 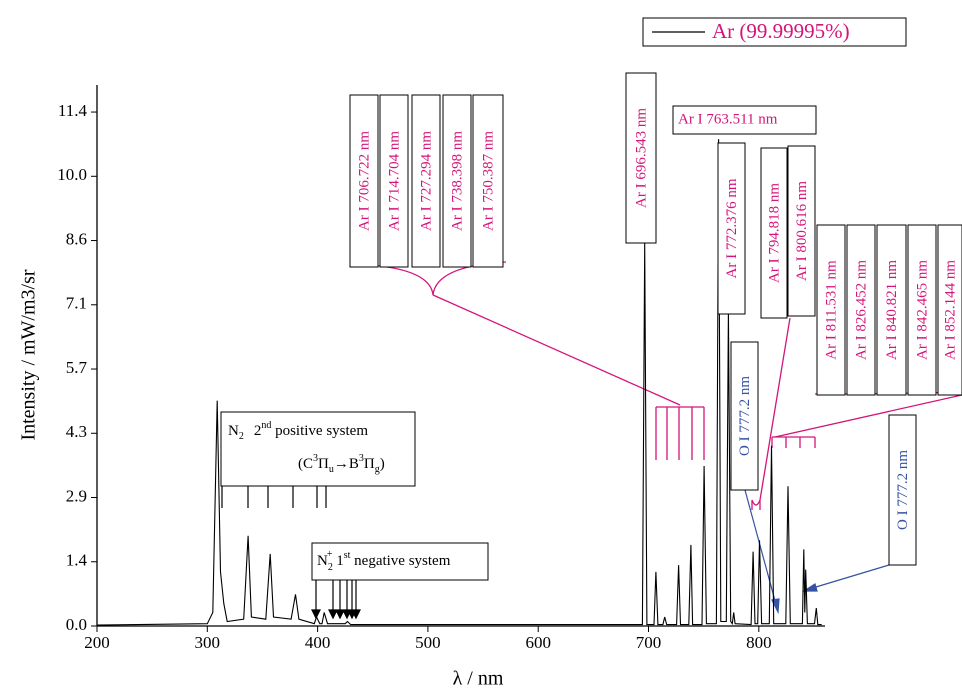 I want to click on x-tick-label: 500, so click(x=428, y=642).